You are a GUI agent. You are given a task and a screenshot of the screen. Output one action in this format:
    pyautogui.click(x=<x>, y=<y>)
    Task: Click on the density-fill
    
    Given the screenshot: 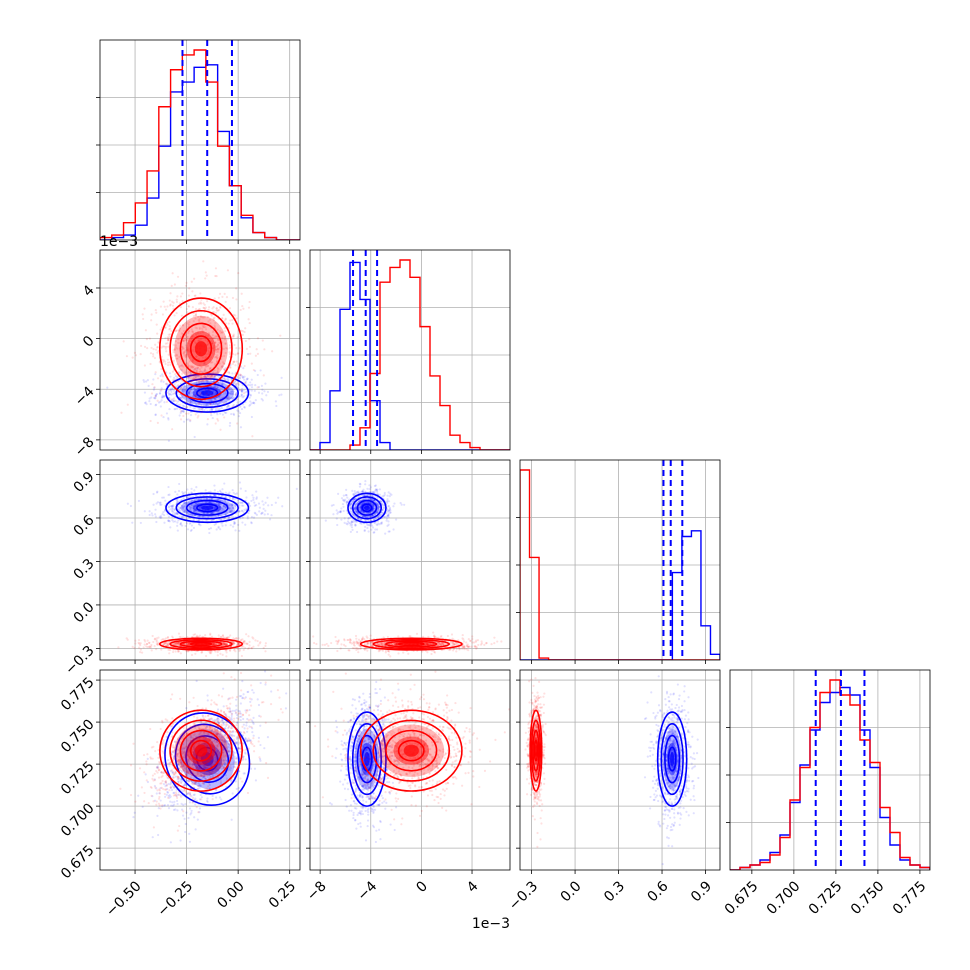 What is the action you would take?
    pyautogui.click(x=207, y=393)
    